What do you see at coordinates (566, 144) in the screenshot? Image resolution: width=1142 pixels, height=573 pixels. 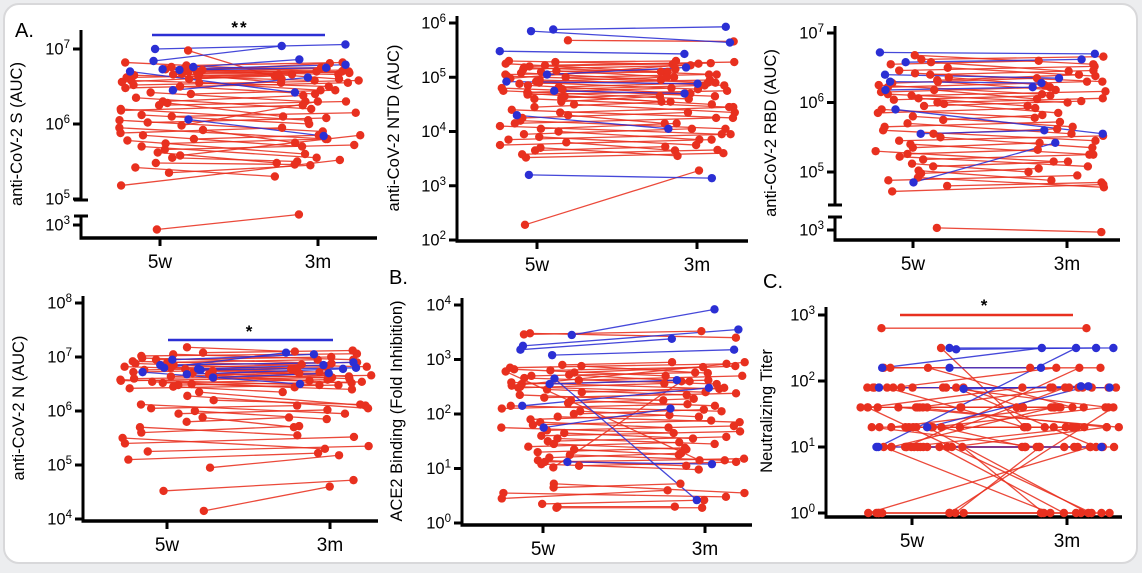 I see `panel-ntd: 106 105 104 103 102 5w 3m anti-CoV-2 NTD (AUC)` at bounding box center [566, 144].